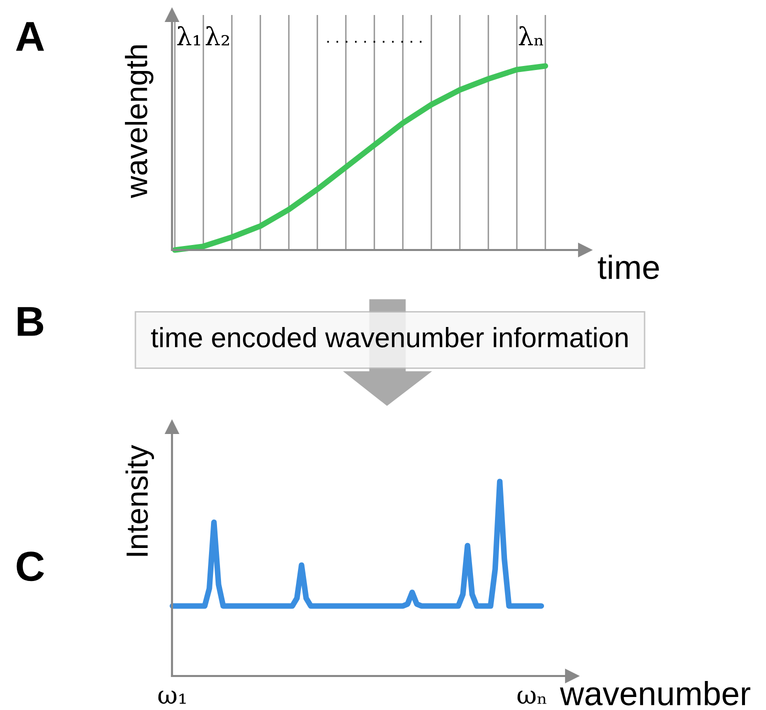 The image size is (766, 710). I want to click on y-axis-title: wavelength, so click(139, 121).